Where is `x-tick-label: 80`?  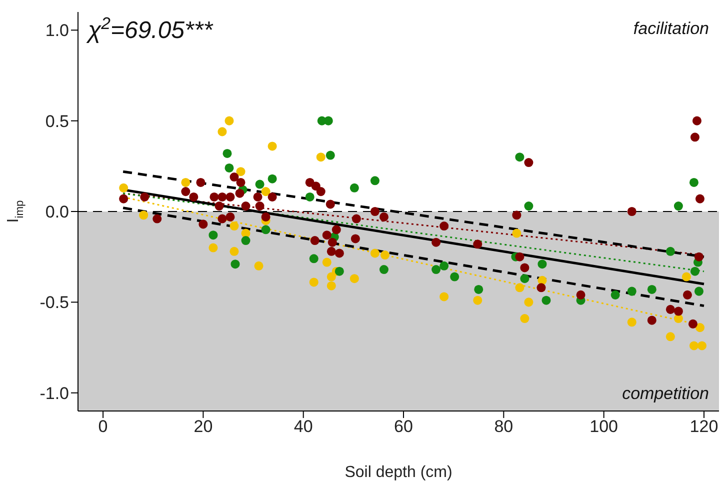 x-tick-label: 80 is located at coordinates (504, 426).